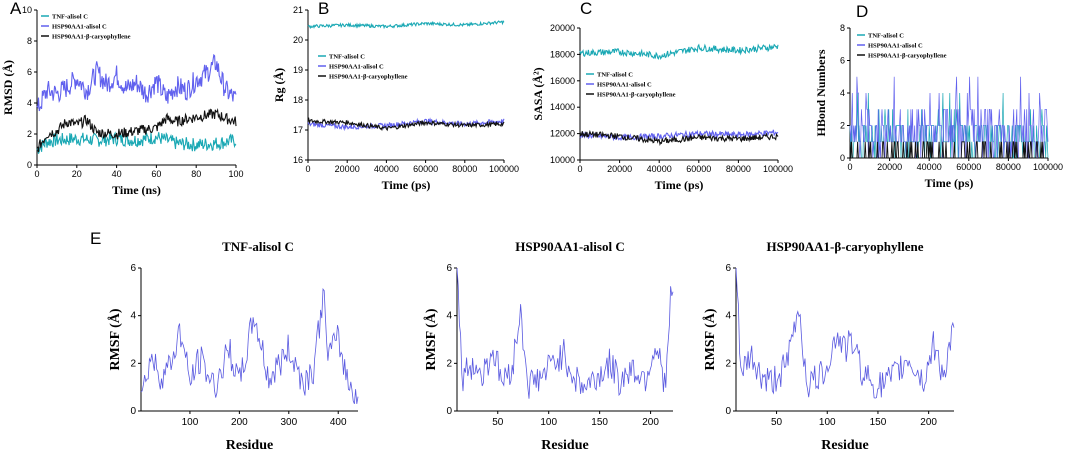  I want to click on x-tick-label: 150, so click(878, 422).